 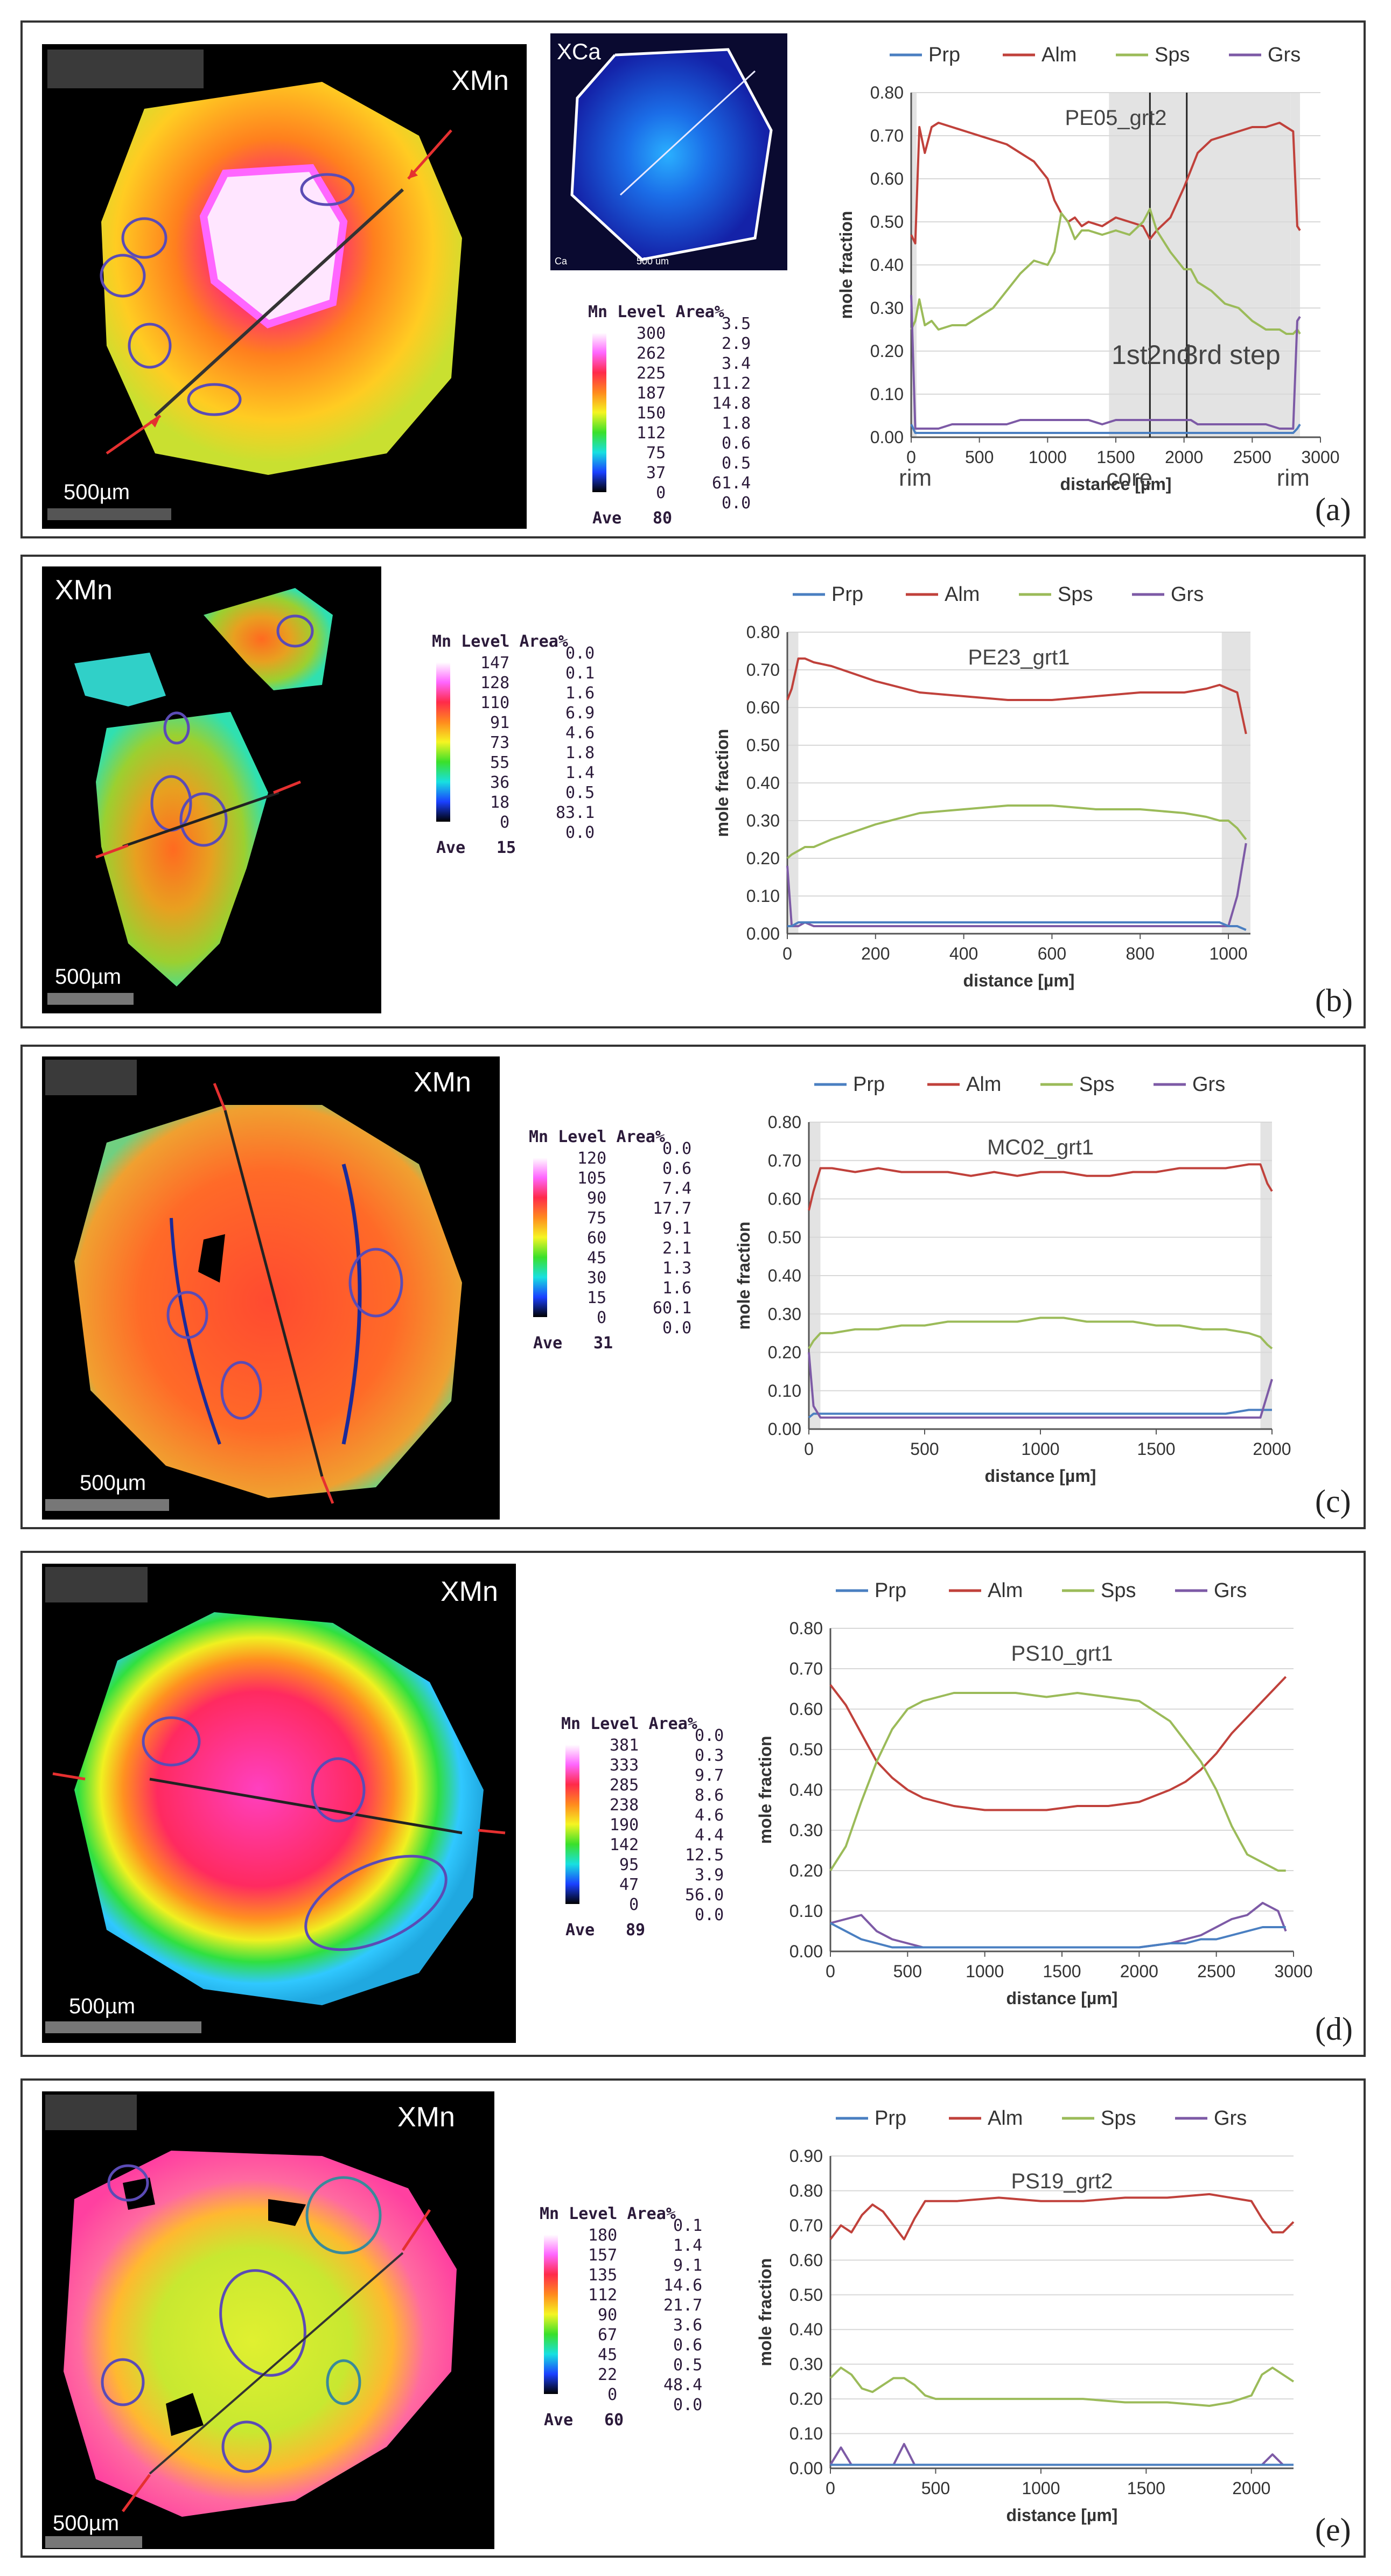 What do you see at coordinates (704, 1875) in the screenshot?
I see `legend-area: 3.9` at bounding box center [704, 1875].